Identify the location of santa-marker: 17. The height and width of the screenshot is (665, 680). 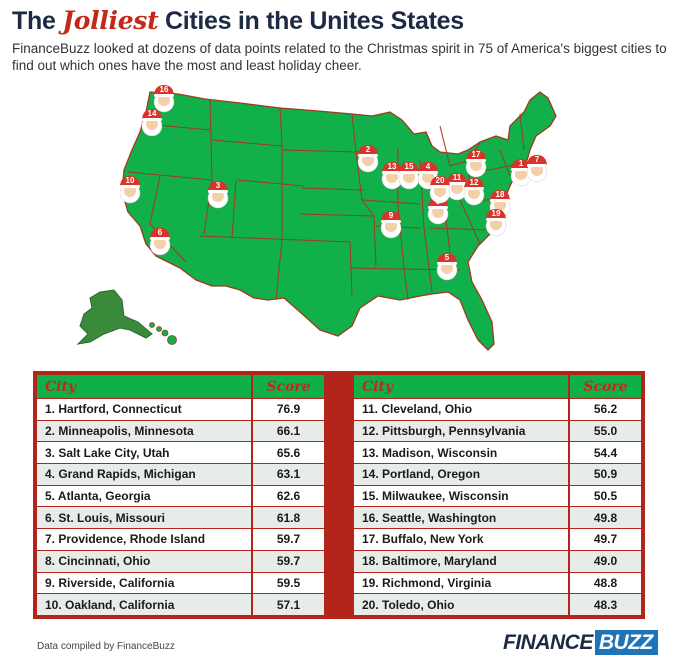
(476, 164).